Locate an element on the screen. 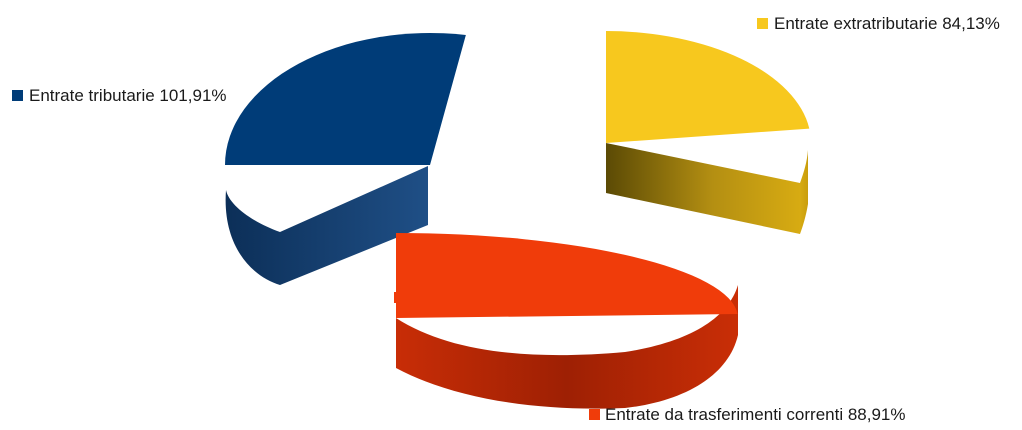 Image resolution: width=1022 pixels, height=430 pixels. label-entrate-tributarie: Entrate tributarie 101,91% is located at coordinates (119, 95).